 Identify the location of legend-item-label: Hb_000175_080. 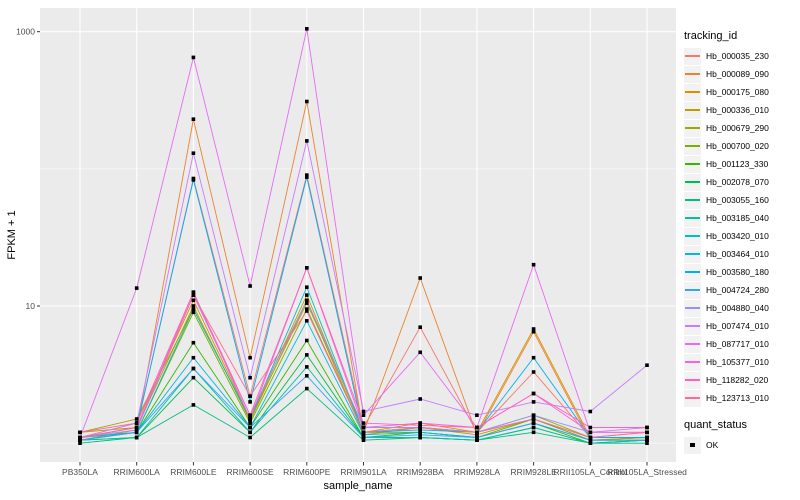
(737, 92).